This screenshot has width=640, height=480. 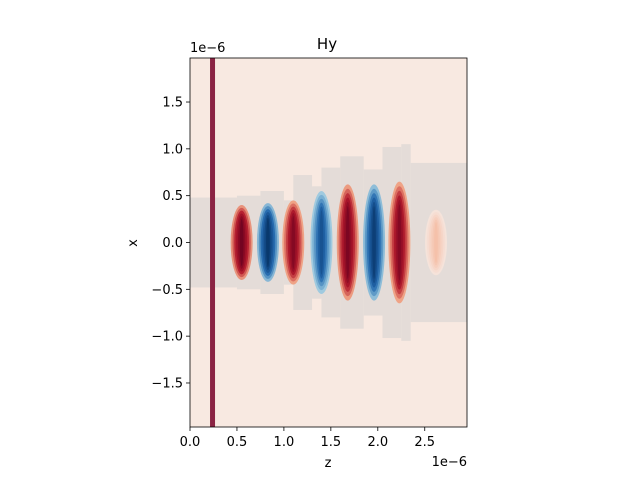 What do you see at coordinates (213, 242) in the screenshot?
I see `source-line` at bounding box center [213, 242].